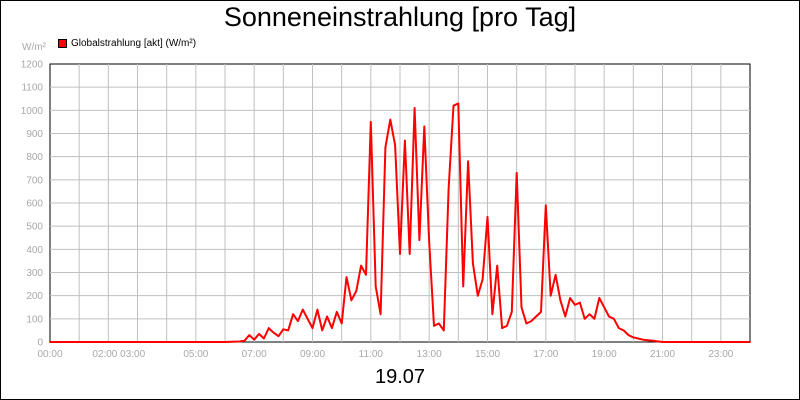  Describe the element at coordinates (604, 354) in the screenshot. I see `x-tick-label: 19:00` at that location.